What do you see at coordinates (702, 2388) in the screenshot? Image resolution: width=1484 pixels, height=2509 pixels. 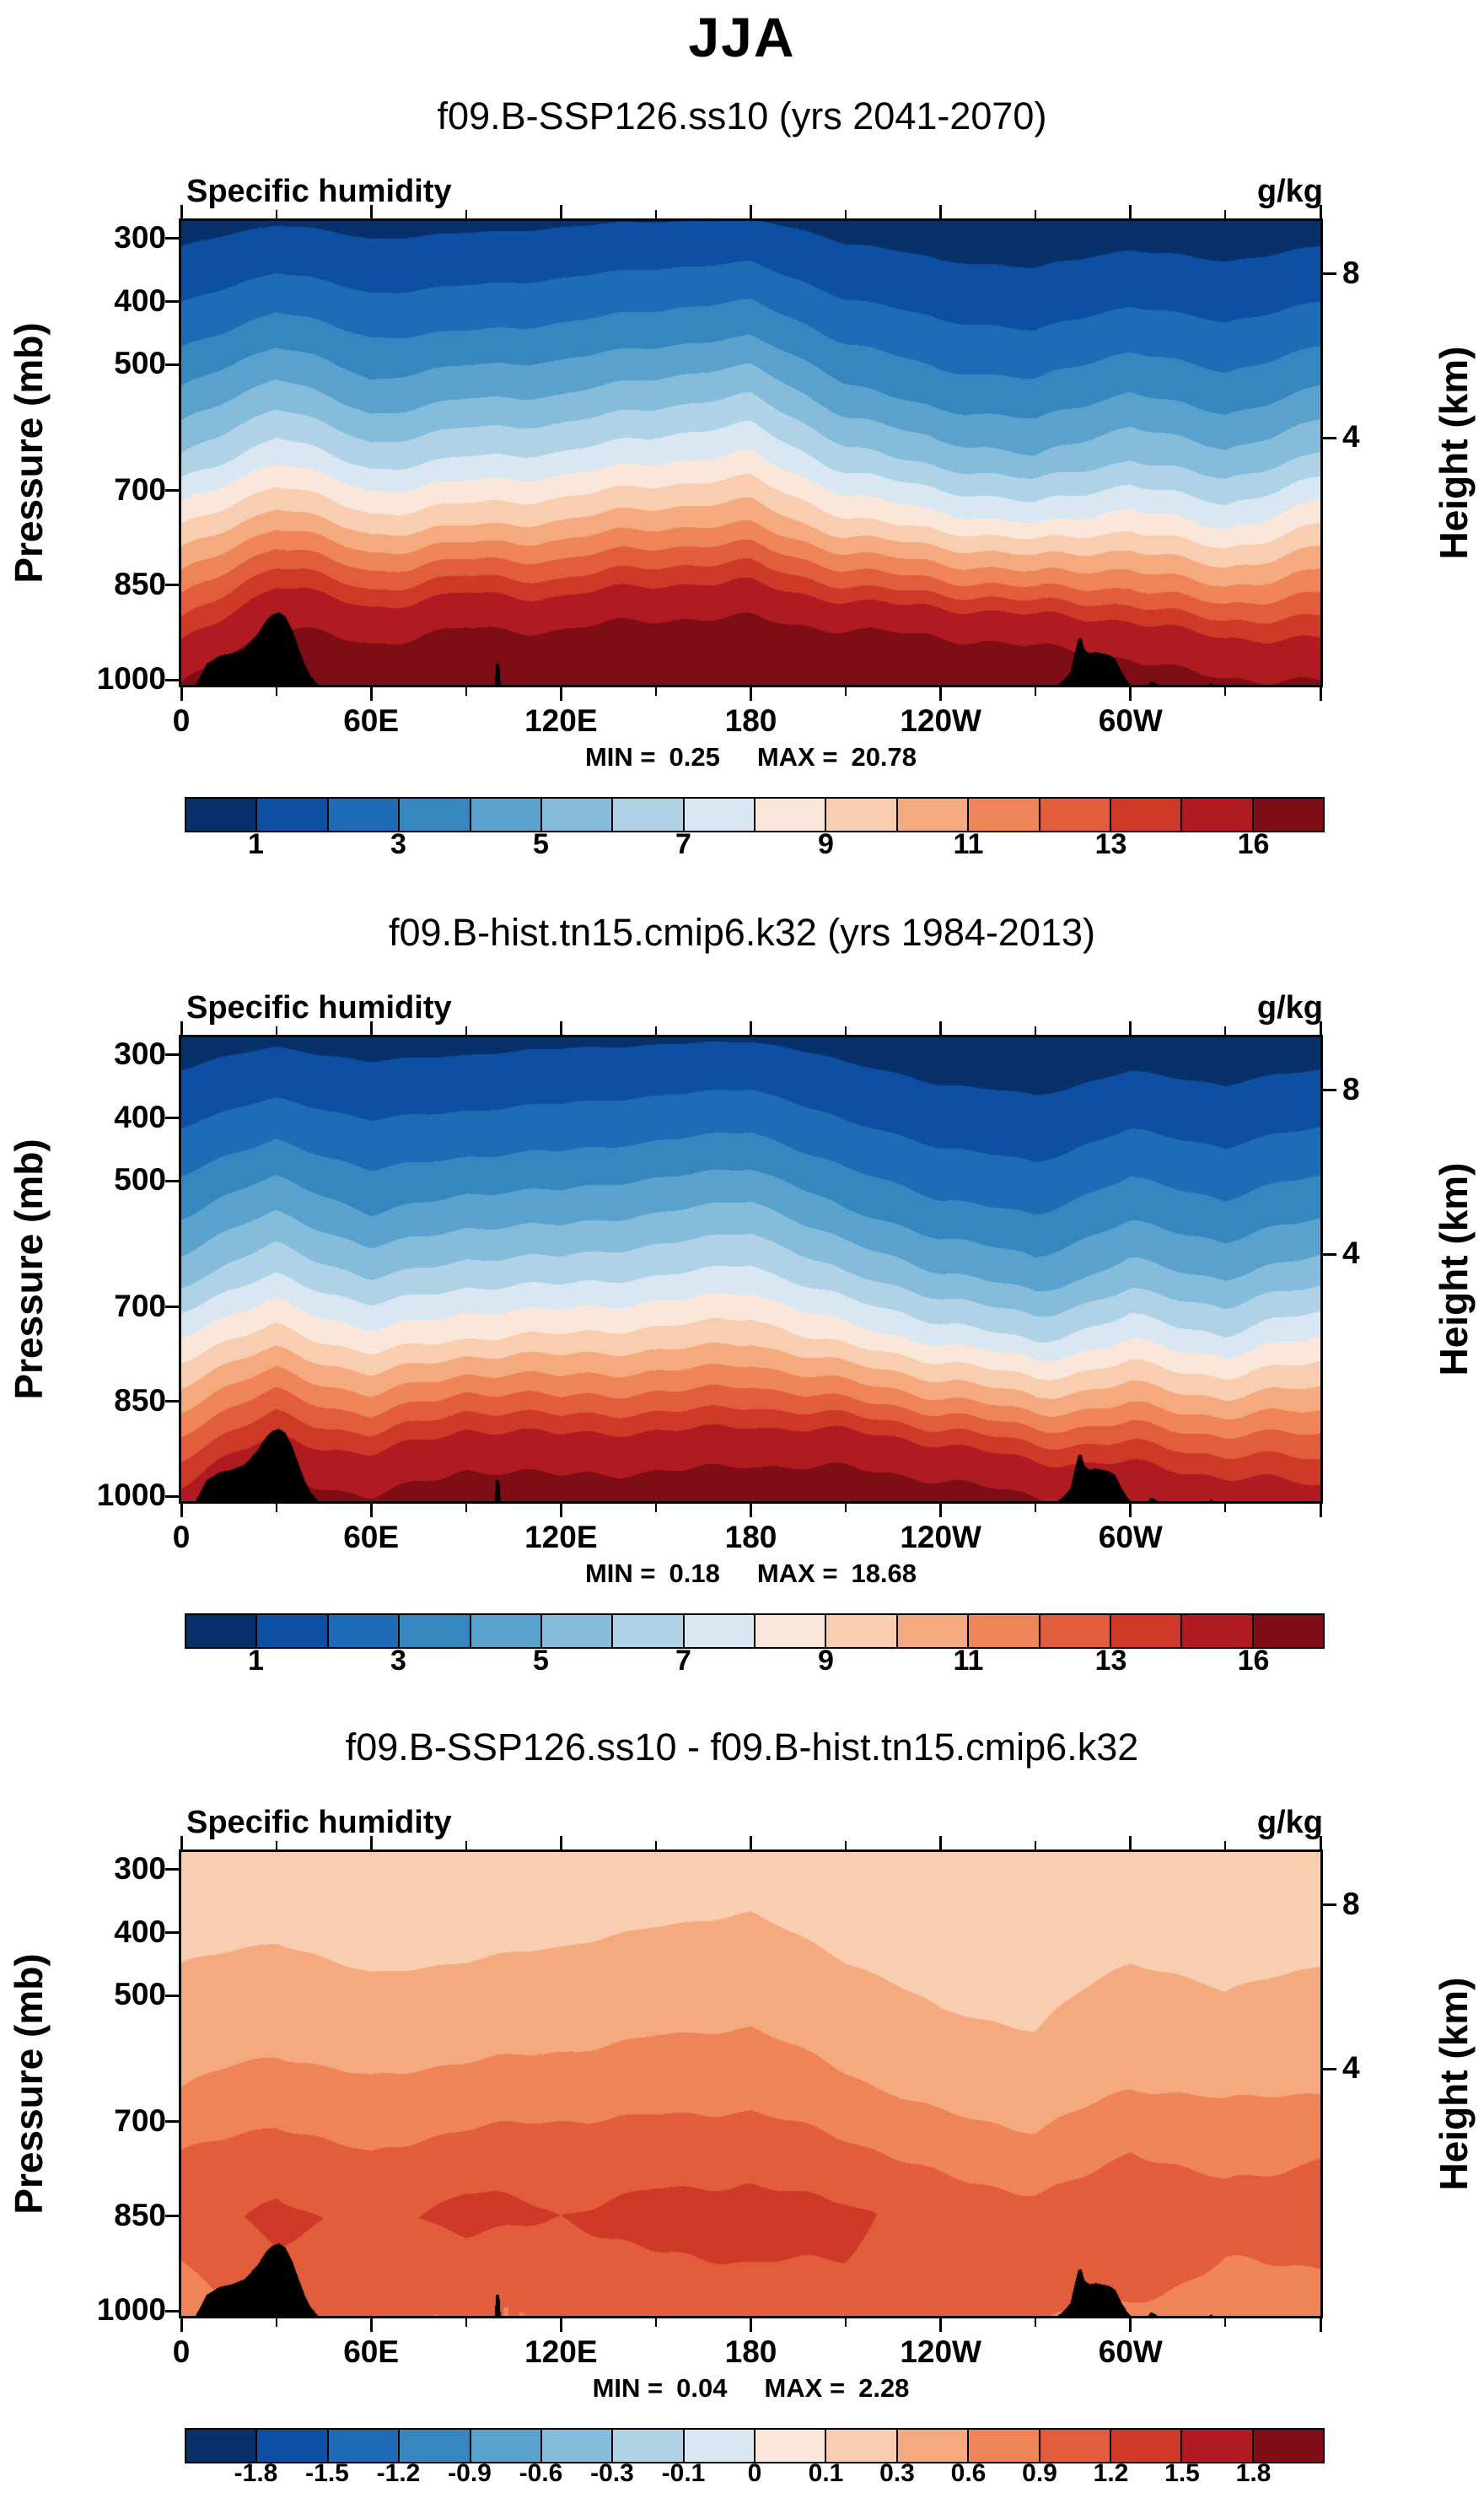 I see `min-value: 0.04` at bounding box center [702, 2388].